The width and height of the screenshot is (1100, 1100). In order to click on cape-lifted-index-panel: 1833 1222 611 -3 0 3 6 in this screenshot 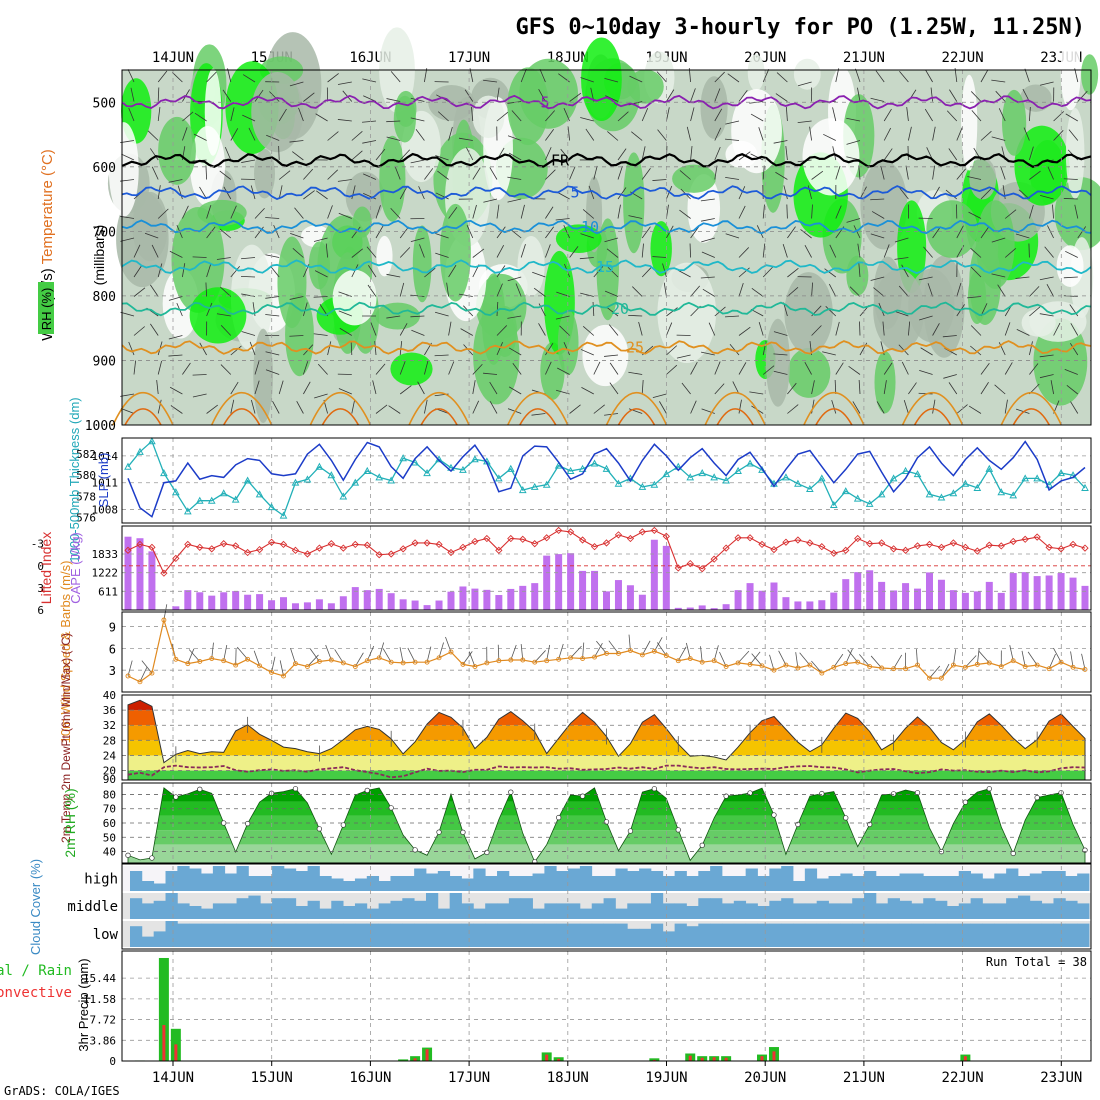, I will do `click(561, 571)`.